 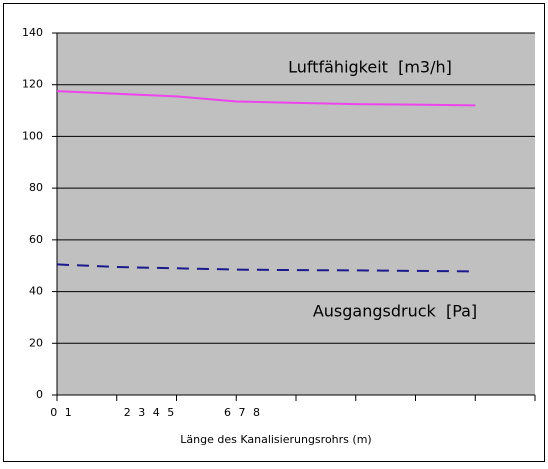 What do you see at coordinates (39, 394) in the screenshot?
I see `y-tick-label: 0` at bounding box center [39, 394].